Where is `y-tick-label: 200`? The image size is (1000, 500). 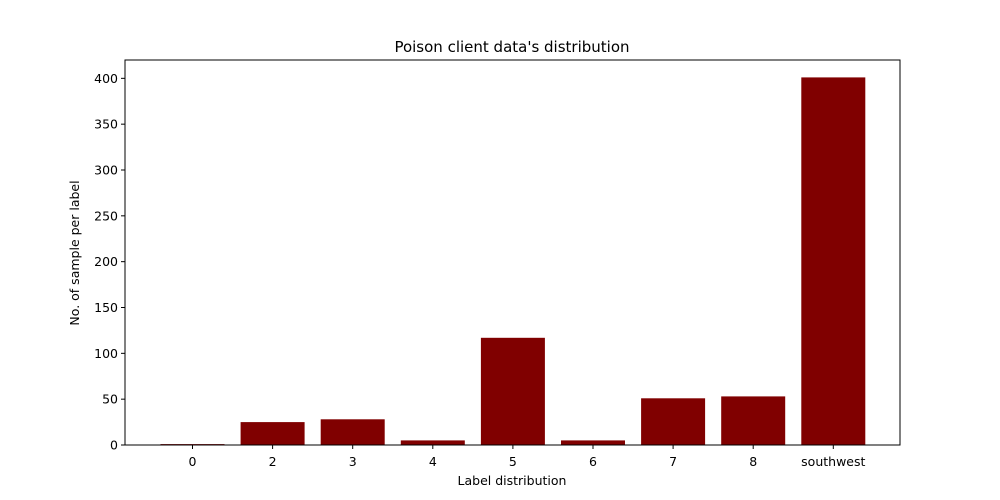
y-tick-label: 200 is located at coordinates (106, 261).